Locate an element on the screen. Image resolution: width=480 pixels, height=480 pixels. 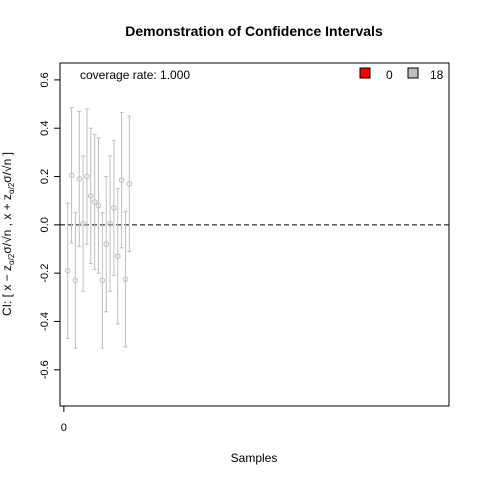
x-axis: 0 is located at coordinates (64, 420).